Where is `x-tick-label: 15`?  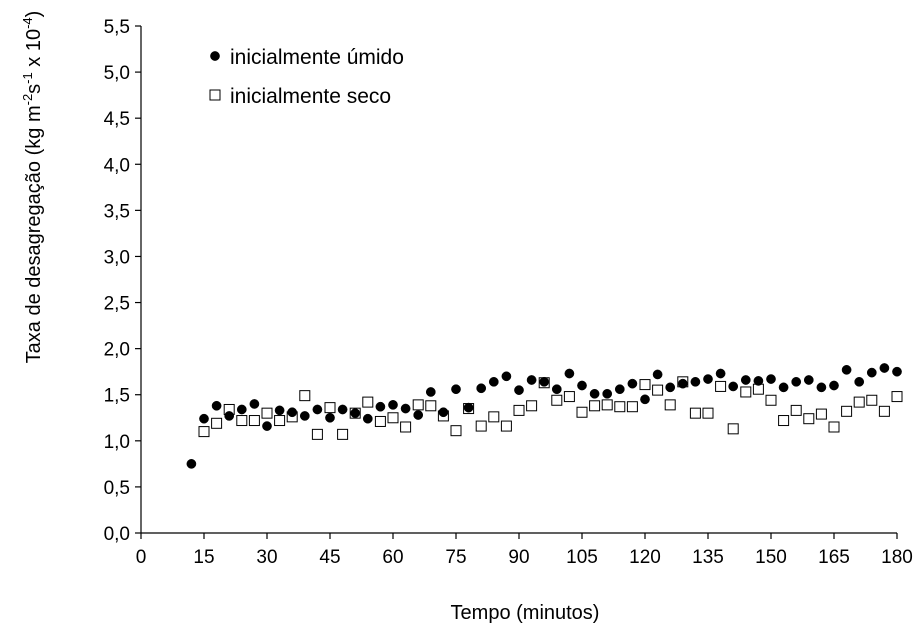 x-tick-label: 15 is located at coordinates (203, 557).